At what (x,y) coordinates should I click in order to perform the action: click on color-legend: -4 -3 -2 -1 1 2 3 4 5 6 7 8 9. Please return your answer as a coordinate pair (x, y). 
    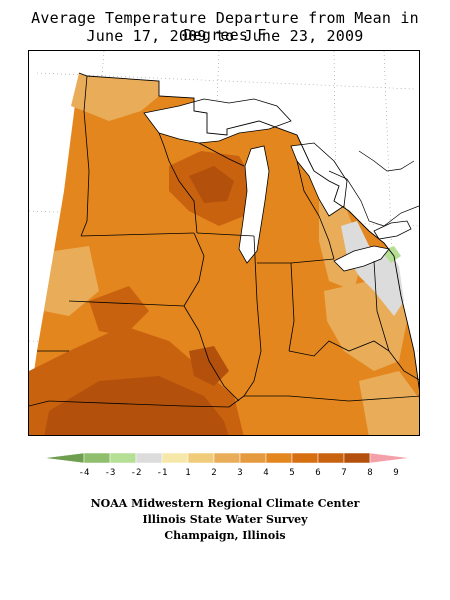
    Looking at the image, I should click on (226, 465).